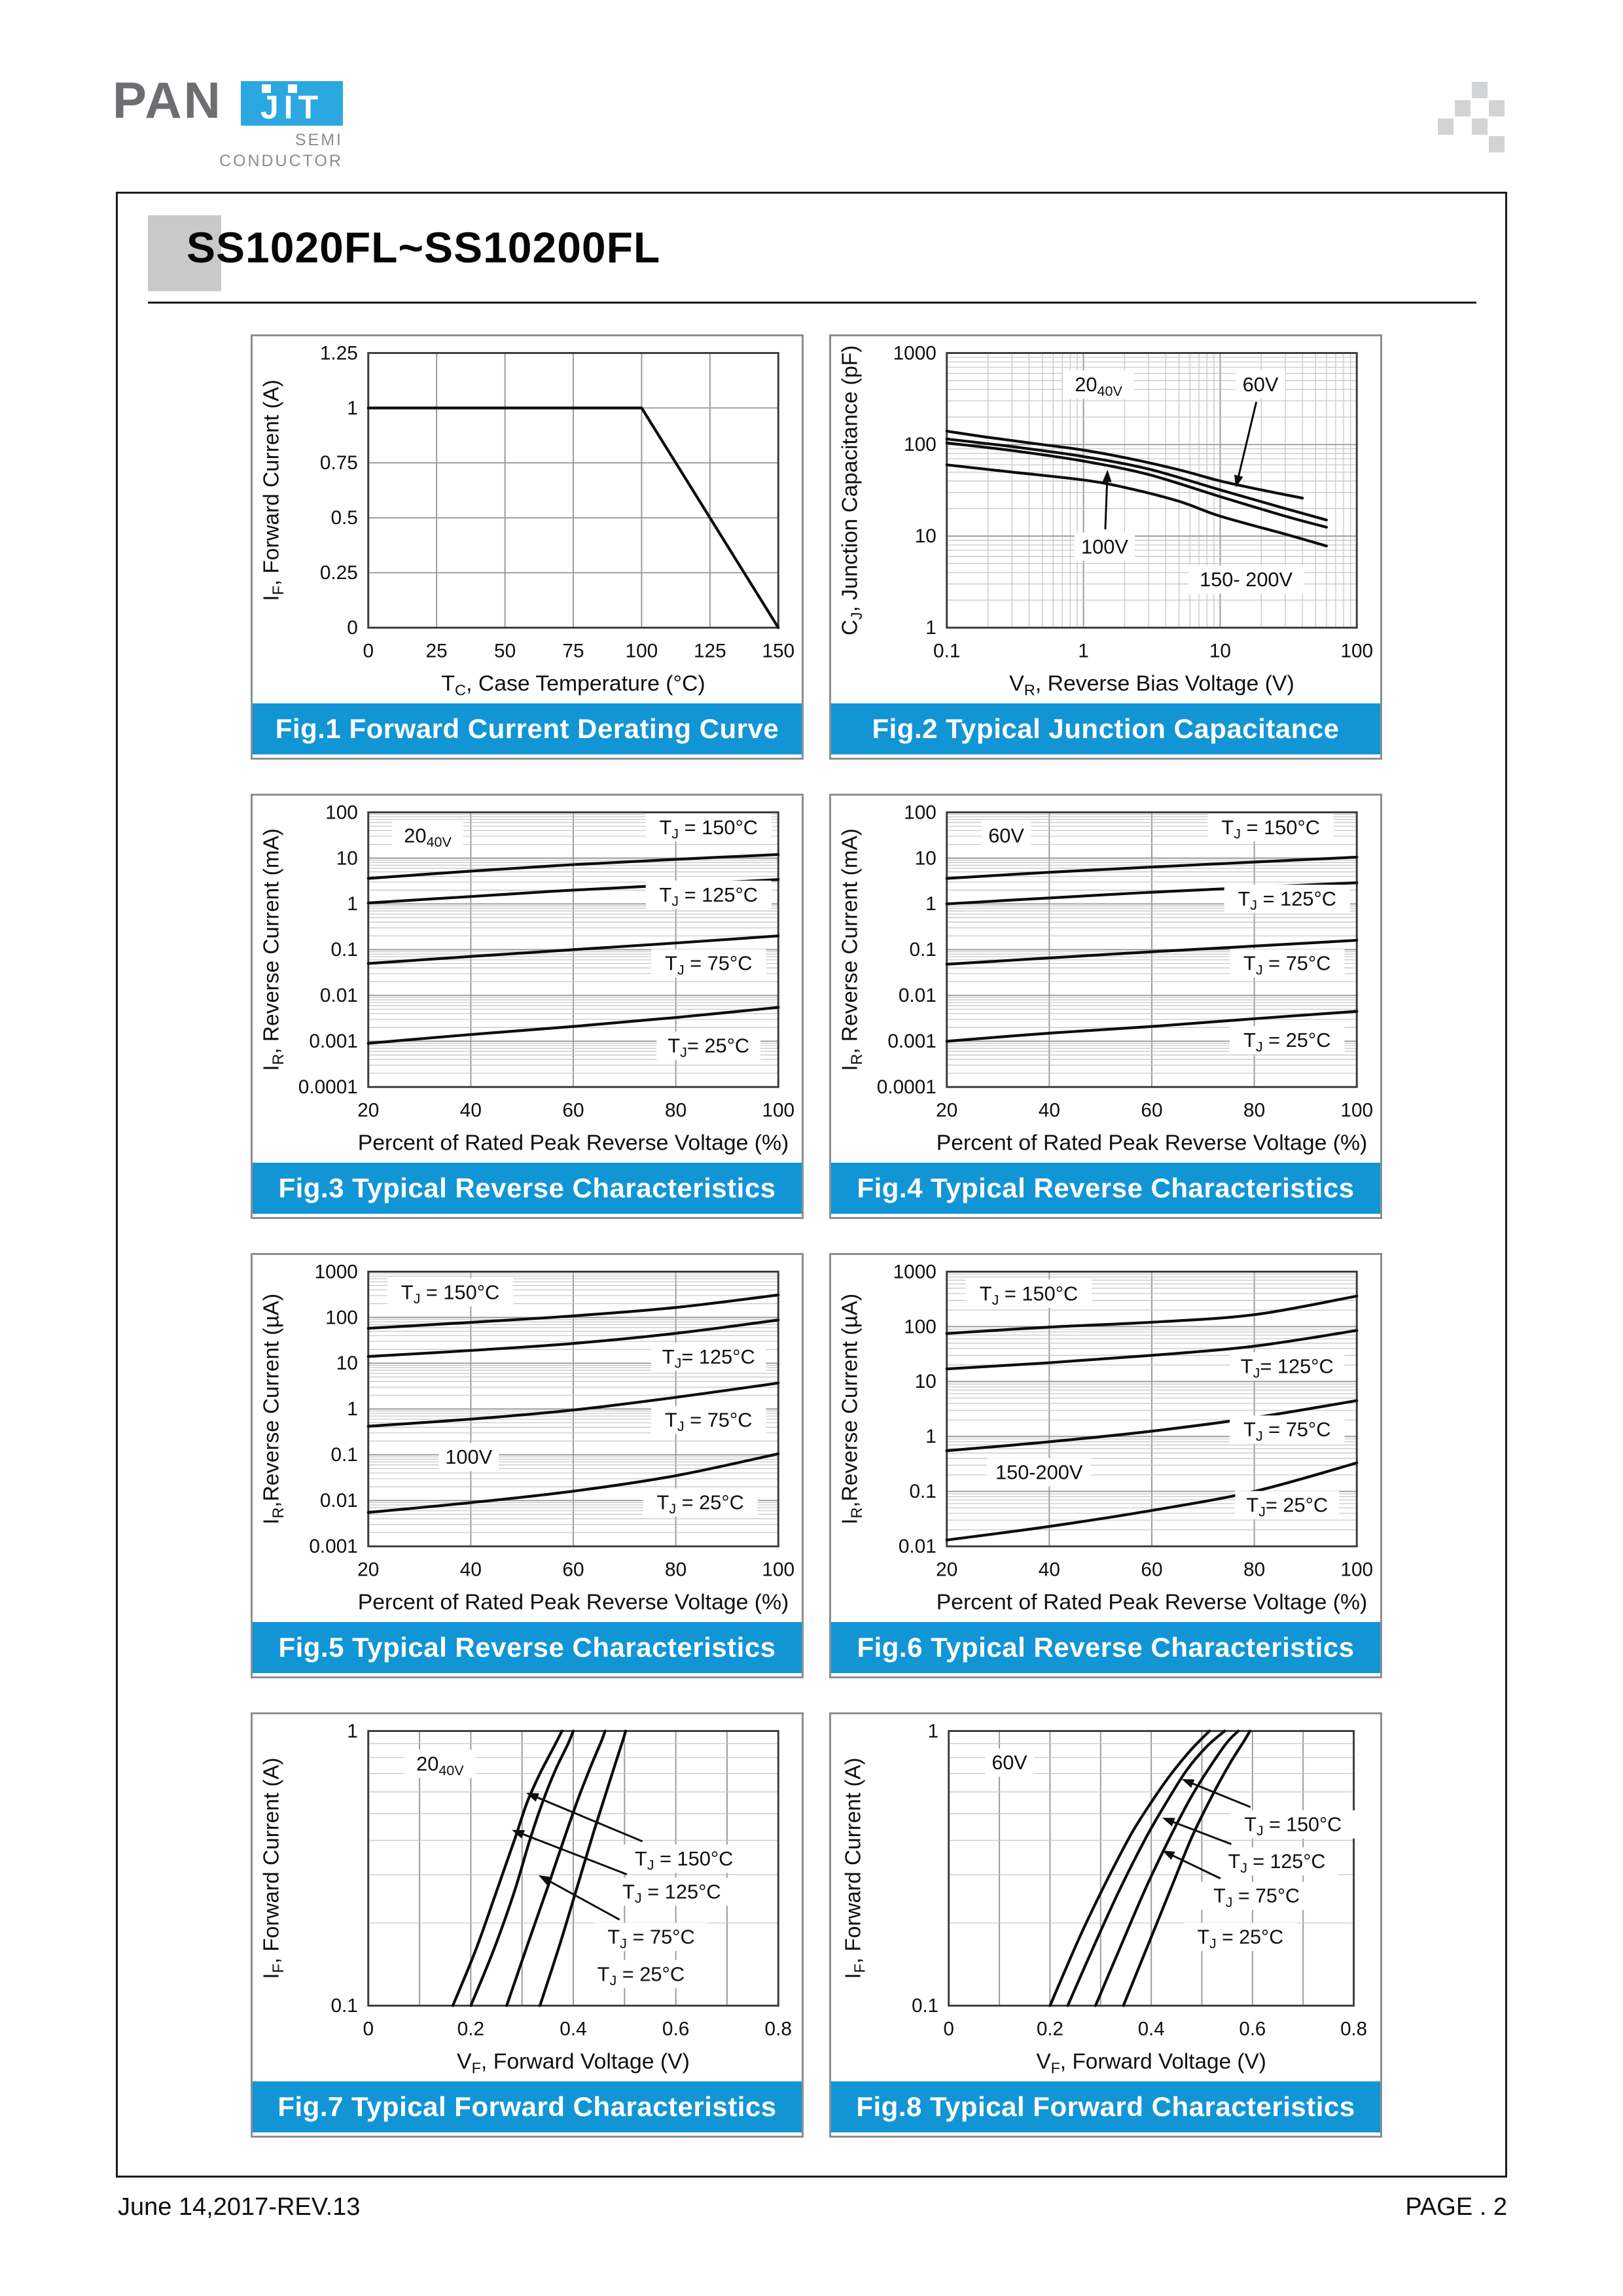  I want to click on svg-text: 25, so click(437, 651).